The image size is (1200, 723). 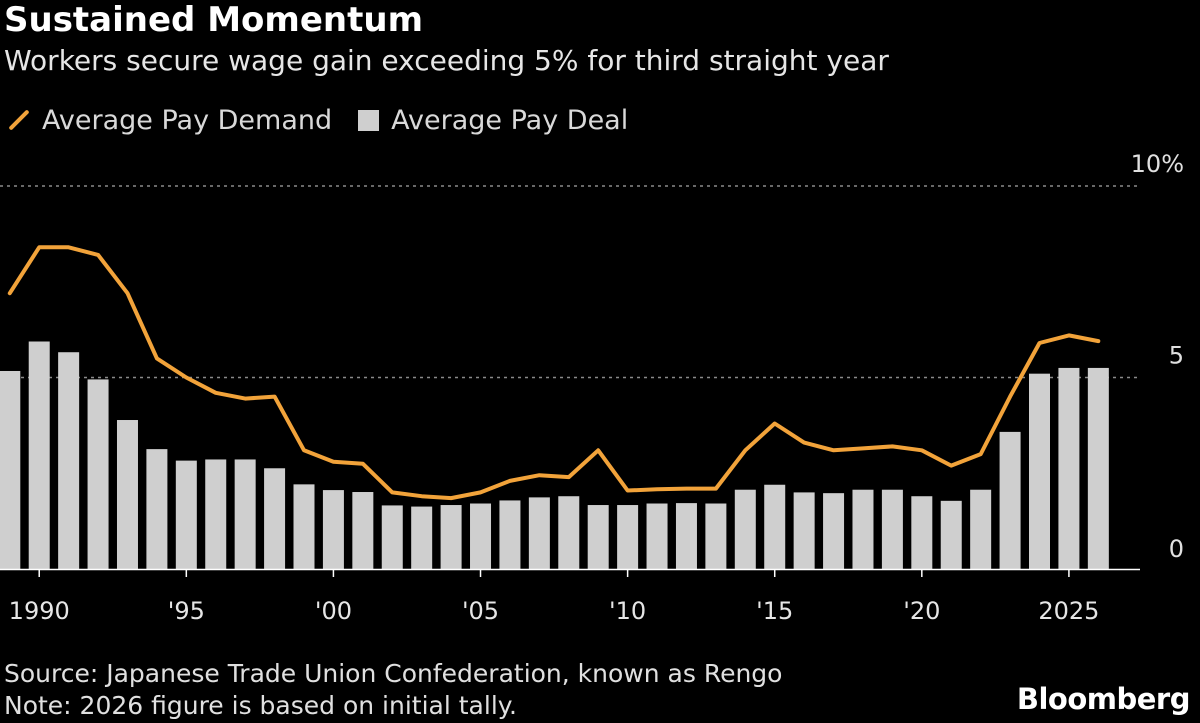 What do you see at coordinates (245, 514) in the screenshot?
I see `bar-1997` at bounding box center [245, 514].